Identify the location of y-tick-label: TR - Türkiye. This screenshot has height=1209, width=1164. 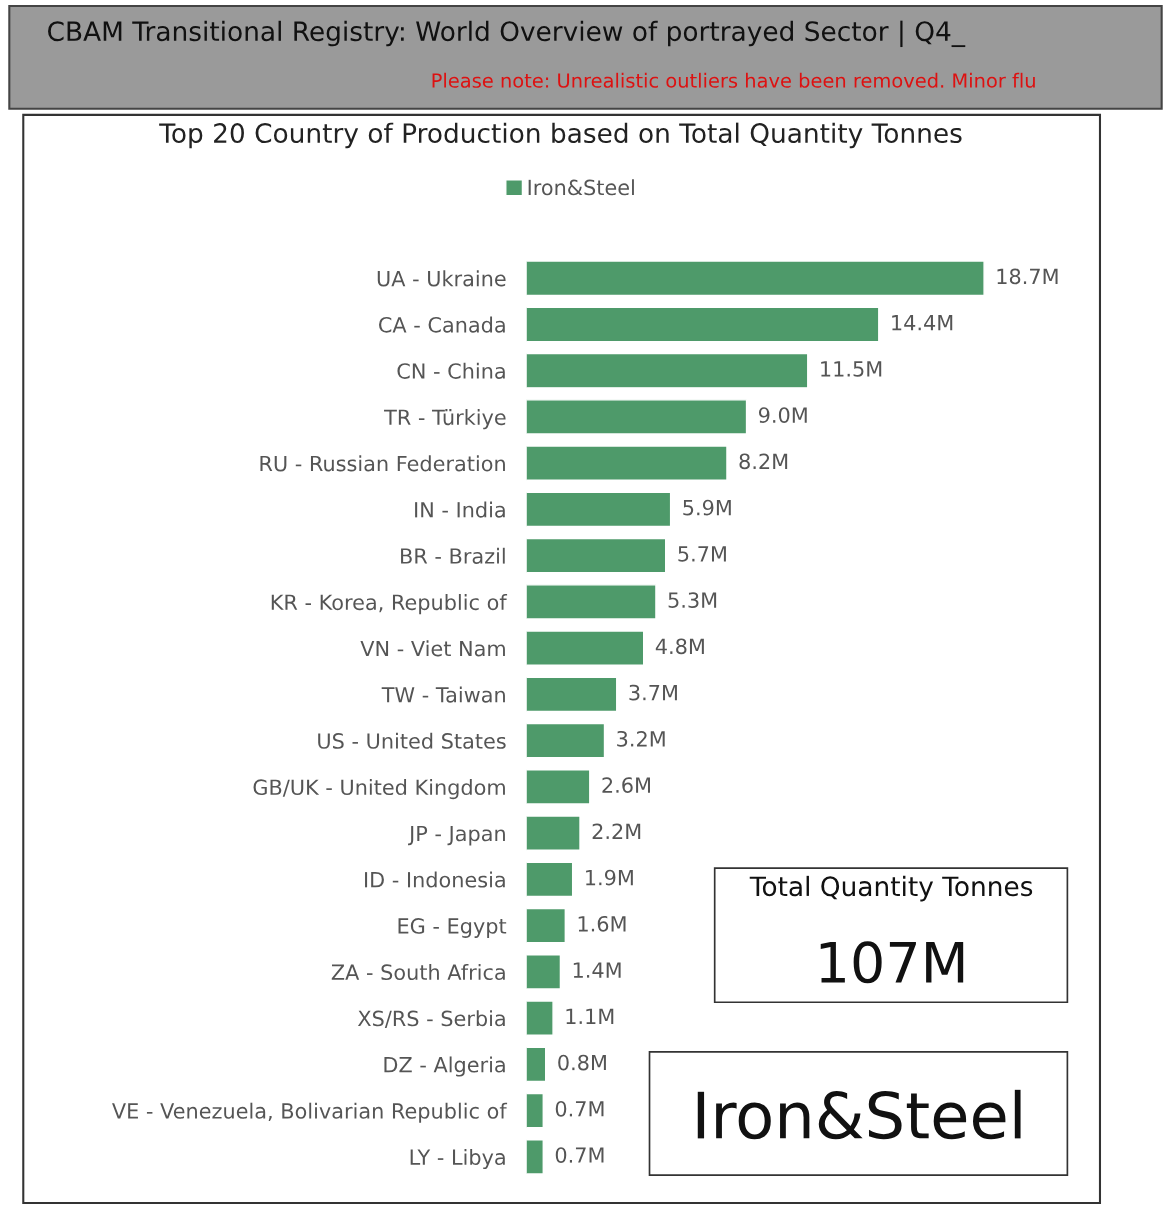
(445, 419).